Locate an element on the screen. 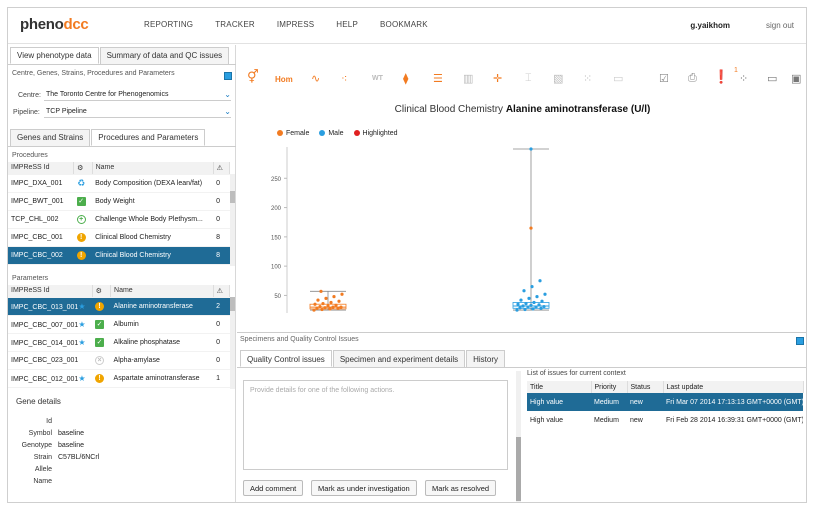  pipeline-value: TCP Pipeline is located at coordinates (66, 111).